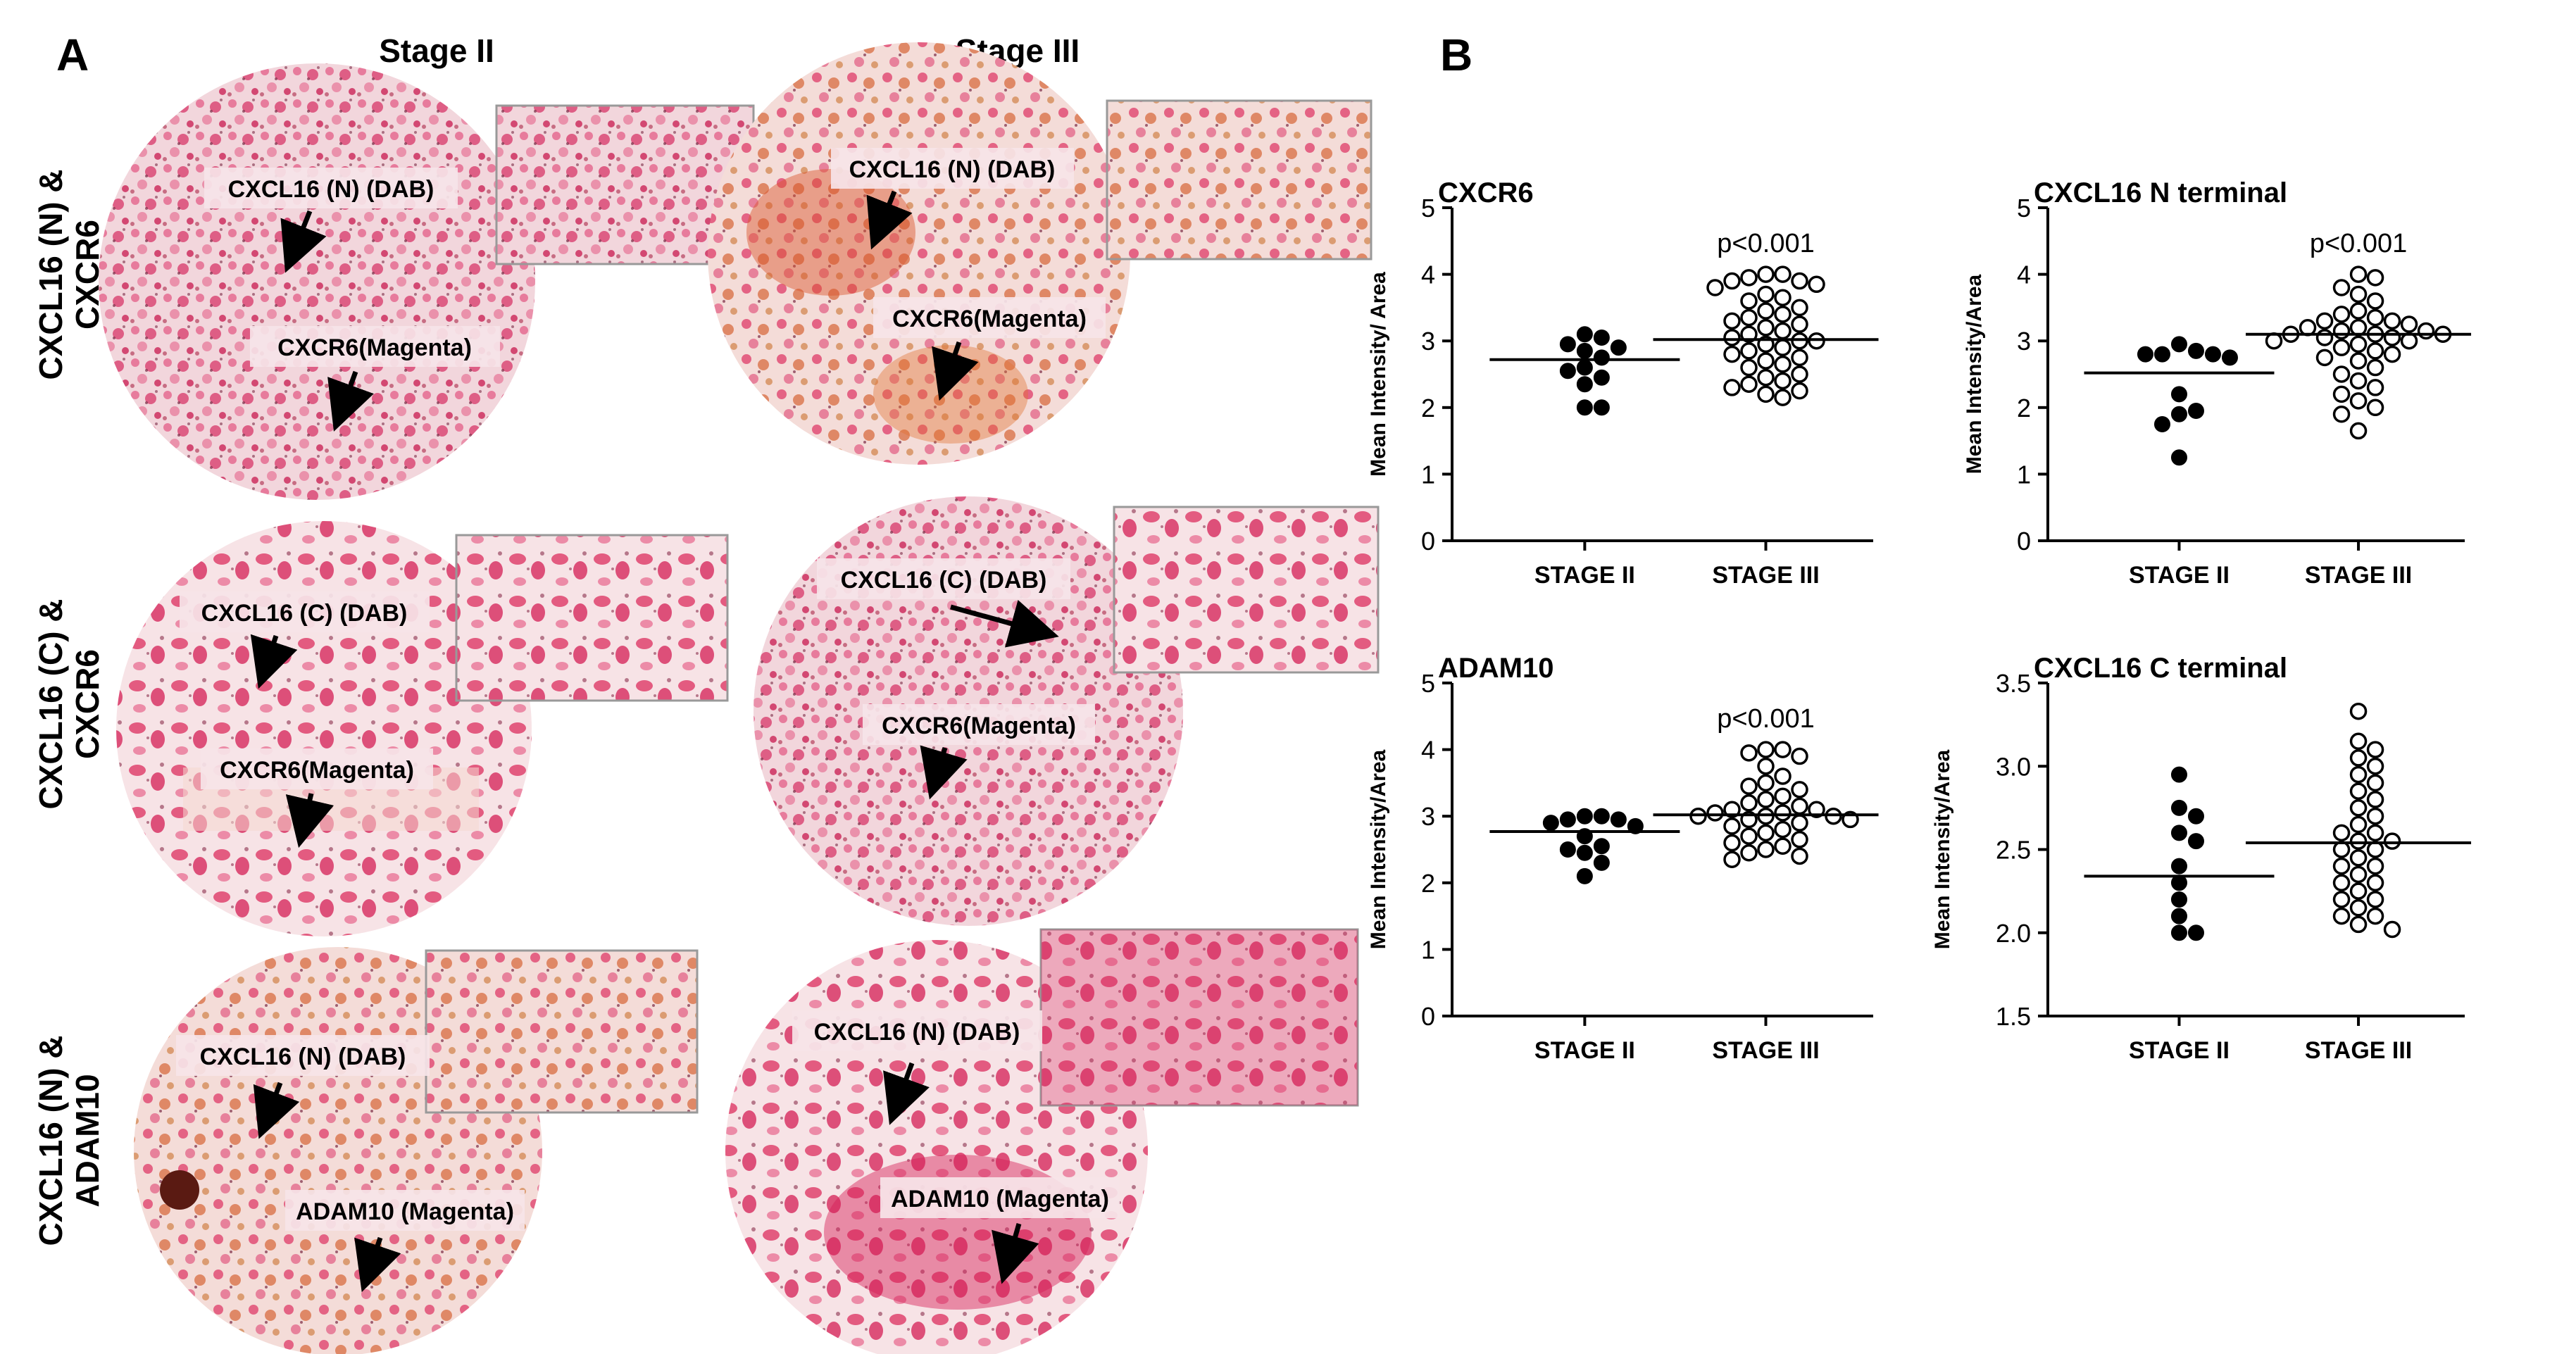 The image size is (2576, 1354). Describe the element at coordinates (422, 729) in the screenshot. I see `micrograph-r2-stage2: CXCL16 (C) (DAB) CXCR6(Magenta)` at that location.